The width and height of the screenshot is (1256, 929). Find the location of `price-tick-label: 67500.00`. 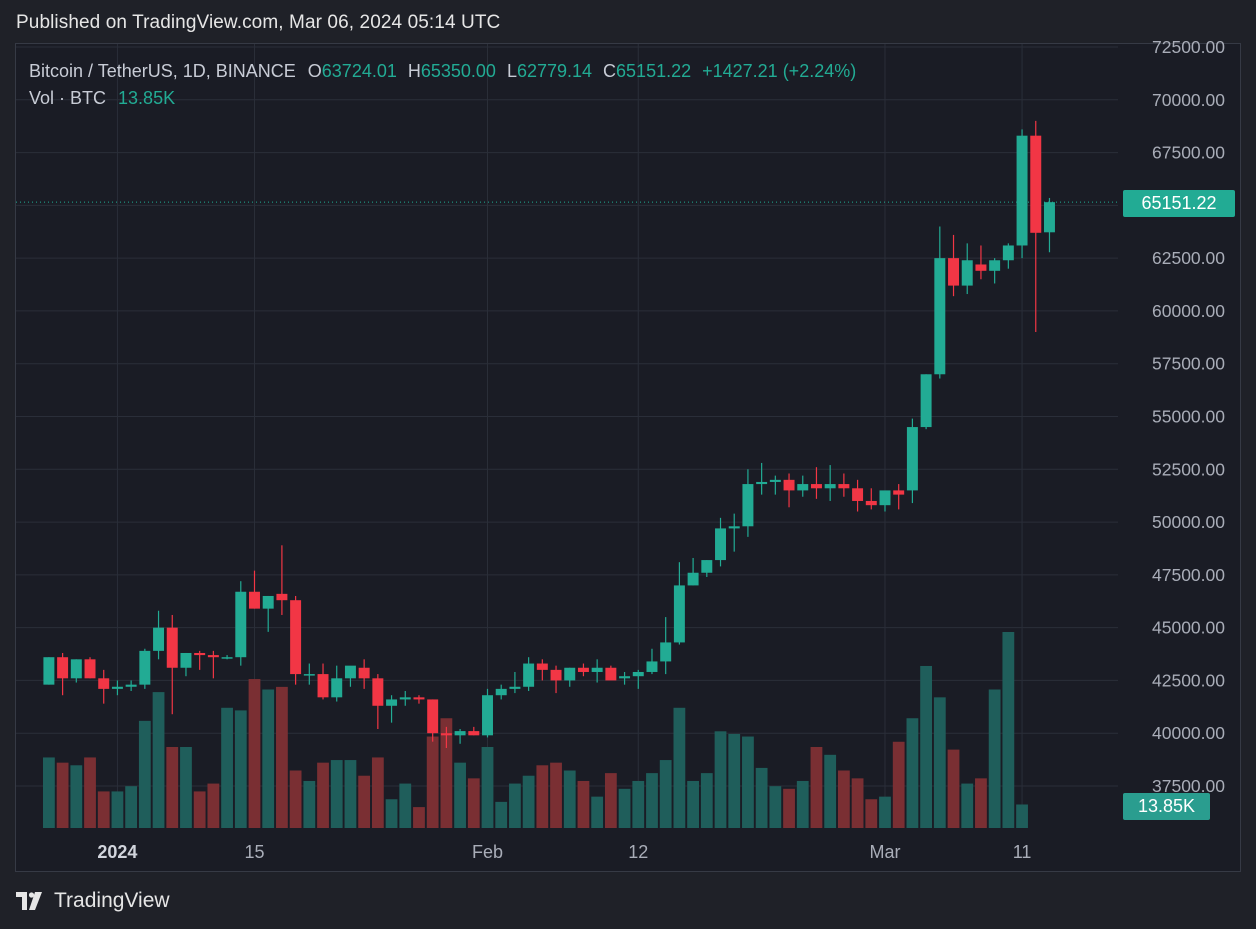

price-tick-label: 67500.00 is located at coordinates (1188, 153).